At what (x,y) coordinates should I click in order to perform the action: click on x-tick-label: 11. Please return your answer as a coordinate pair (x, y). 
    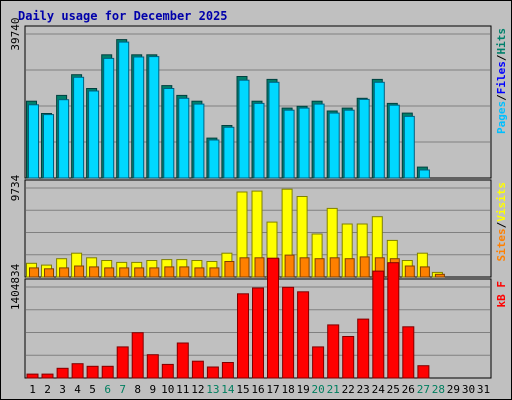
    Looking at the image, I should click on (182, 389).